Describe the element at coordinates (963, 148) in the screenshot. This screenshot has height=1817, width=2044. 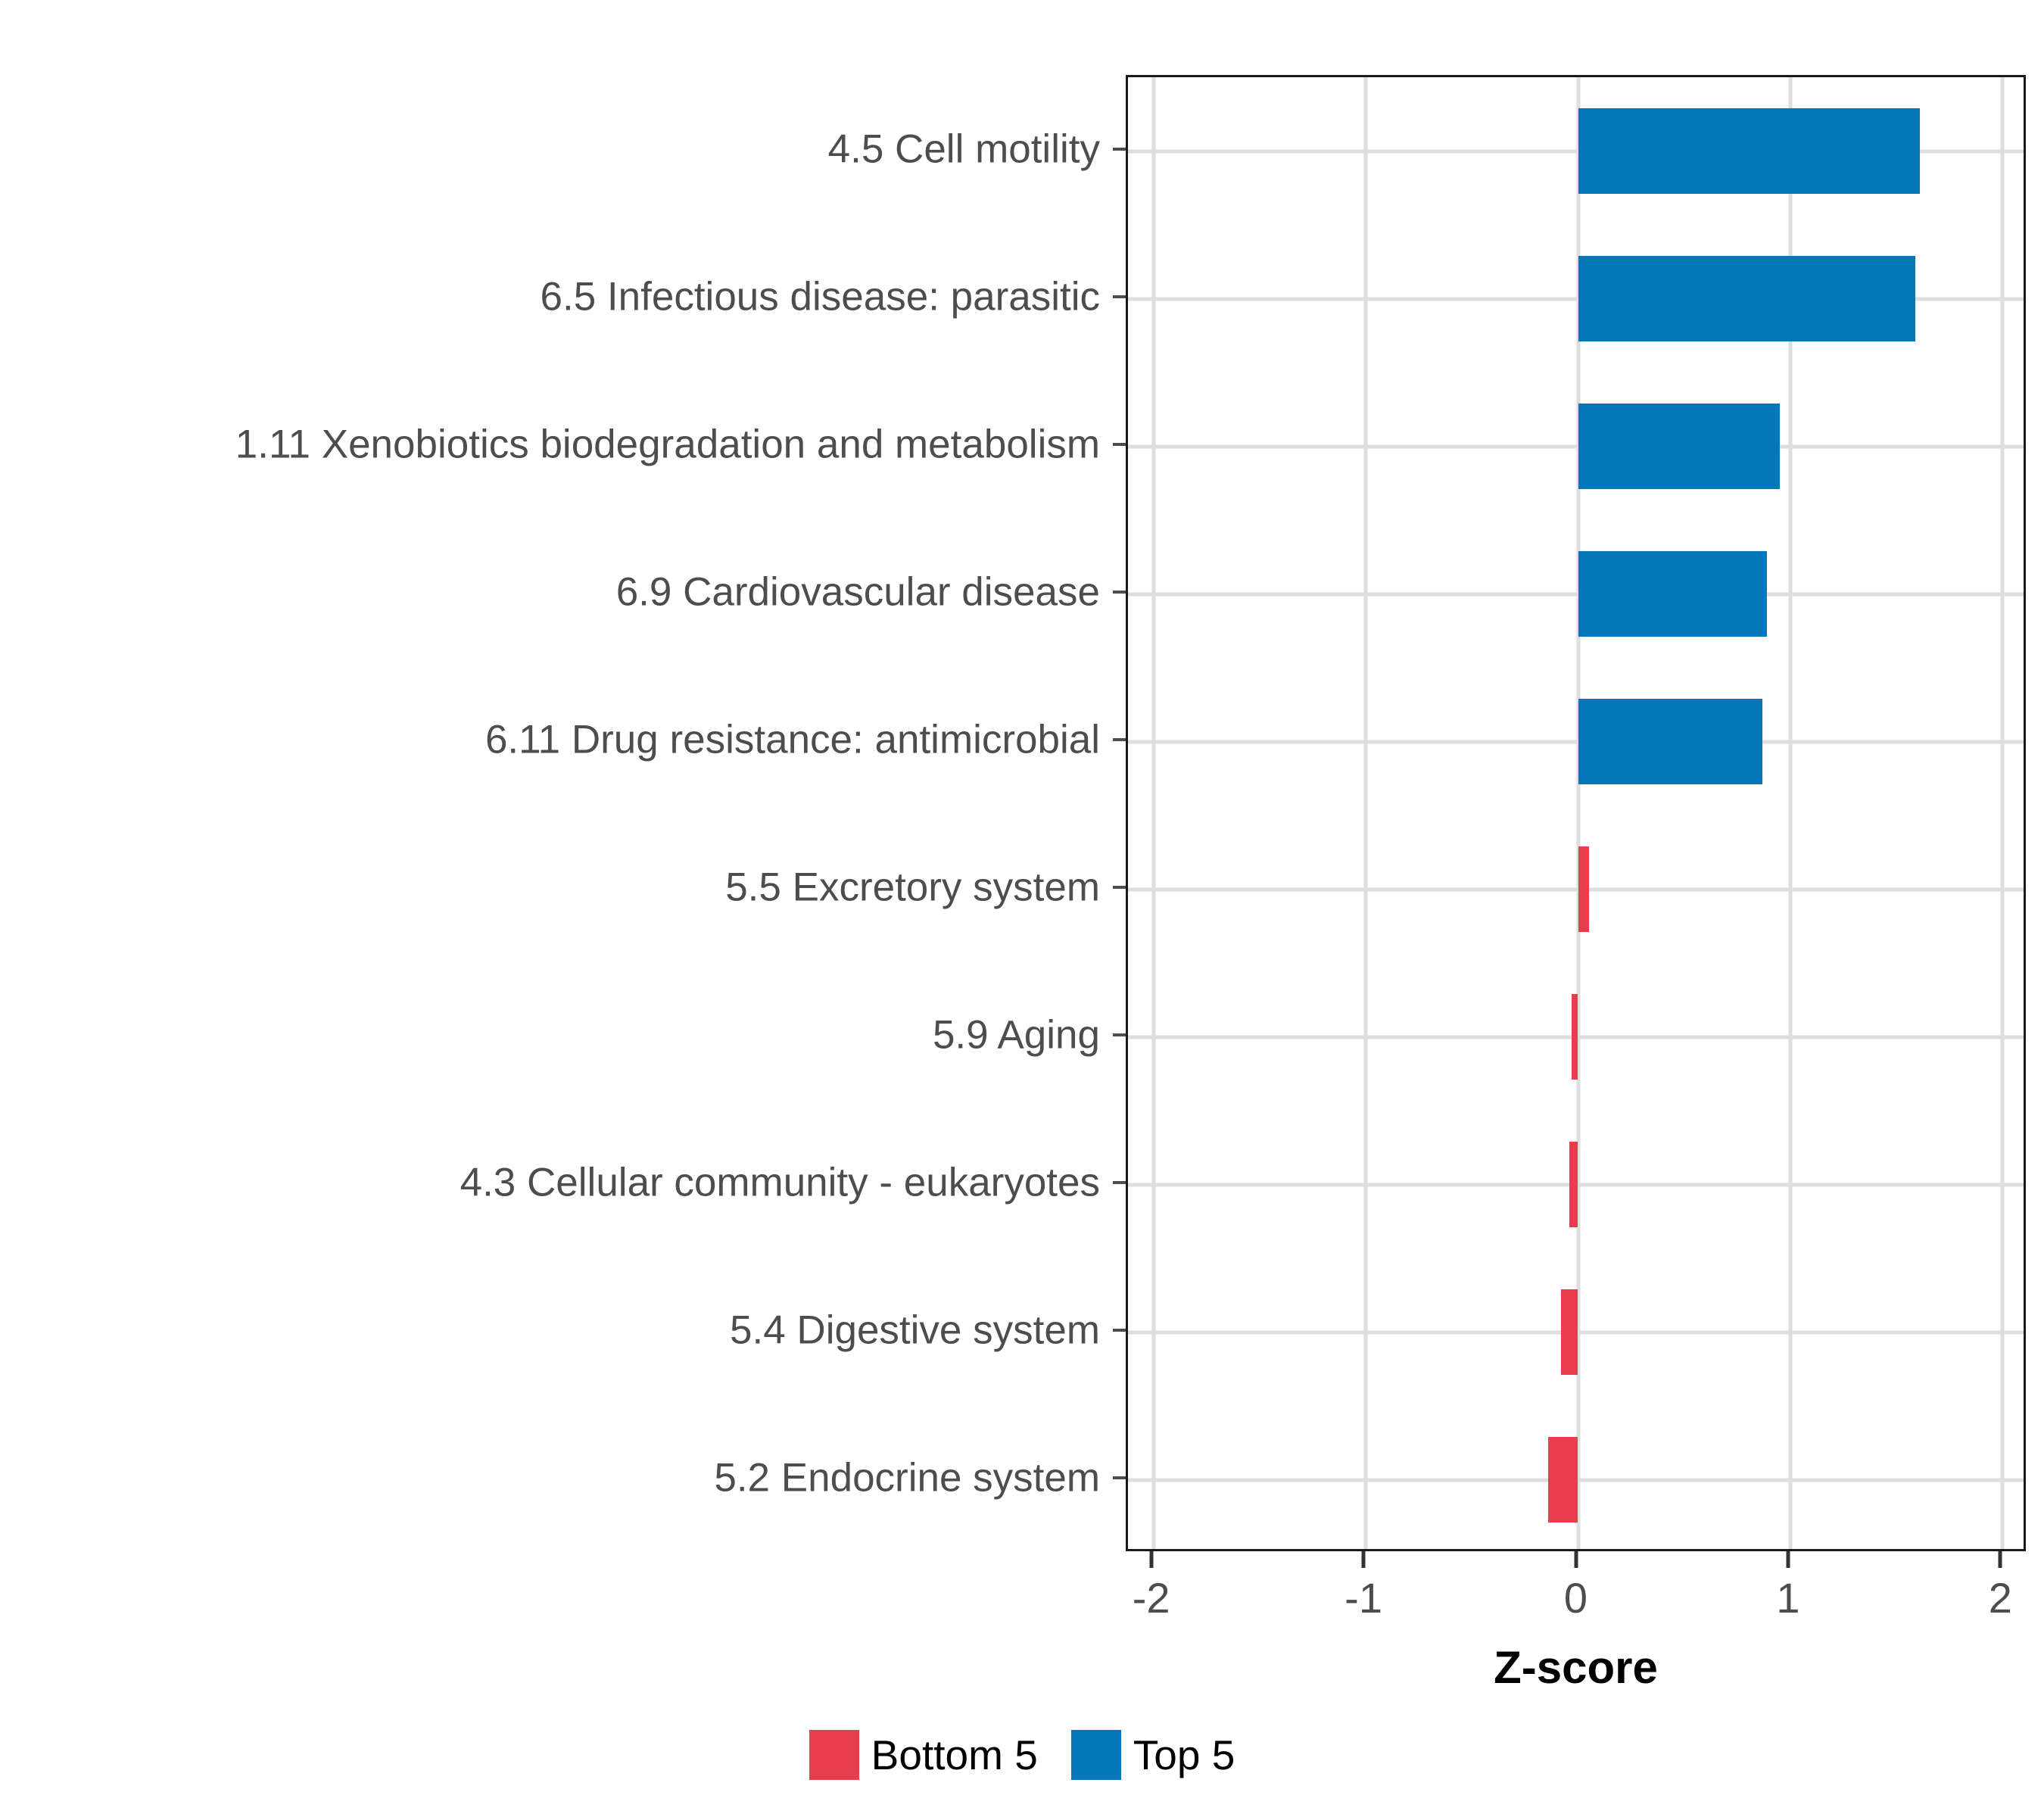
I see `y-axis-tick-label: 4.5 Cell motility` at that location.